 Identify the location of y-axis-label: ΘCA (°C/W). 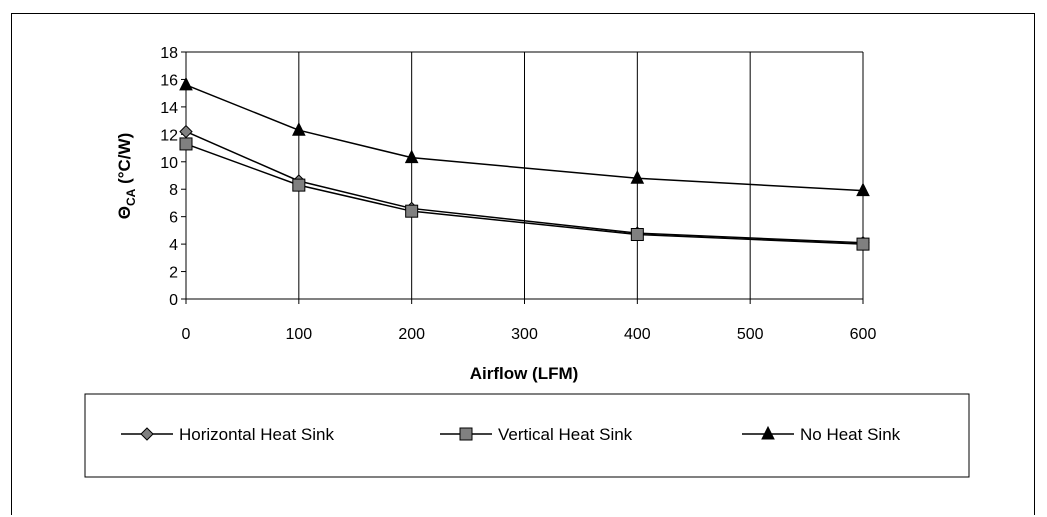
(126, 176).